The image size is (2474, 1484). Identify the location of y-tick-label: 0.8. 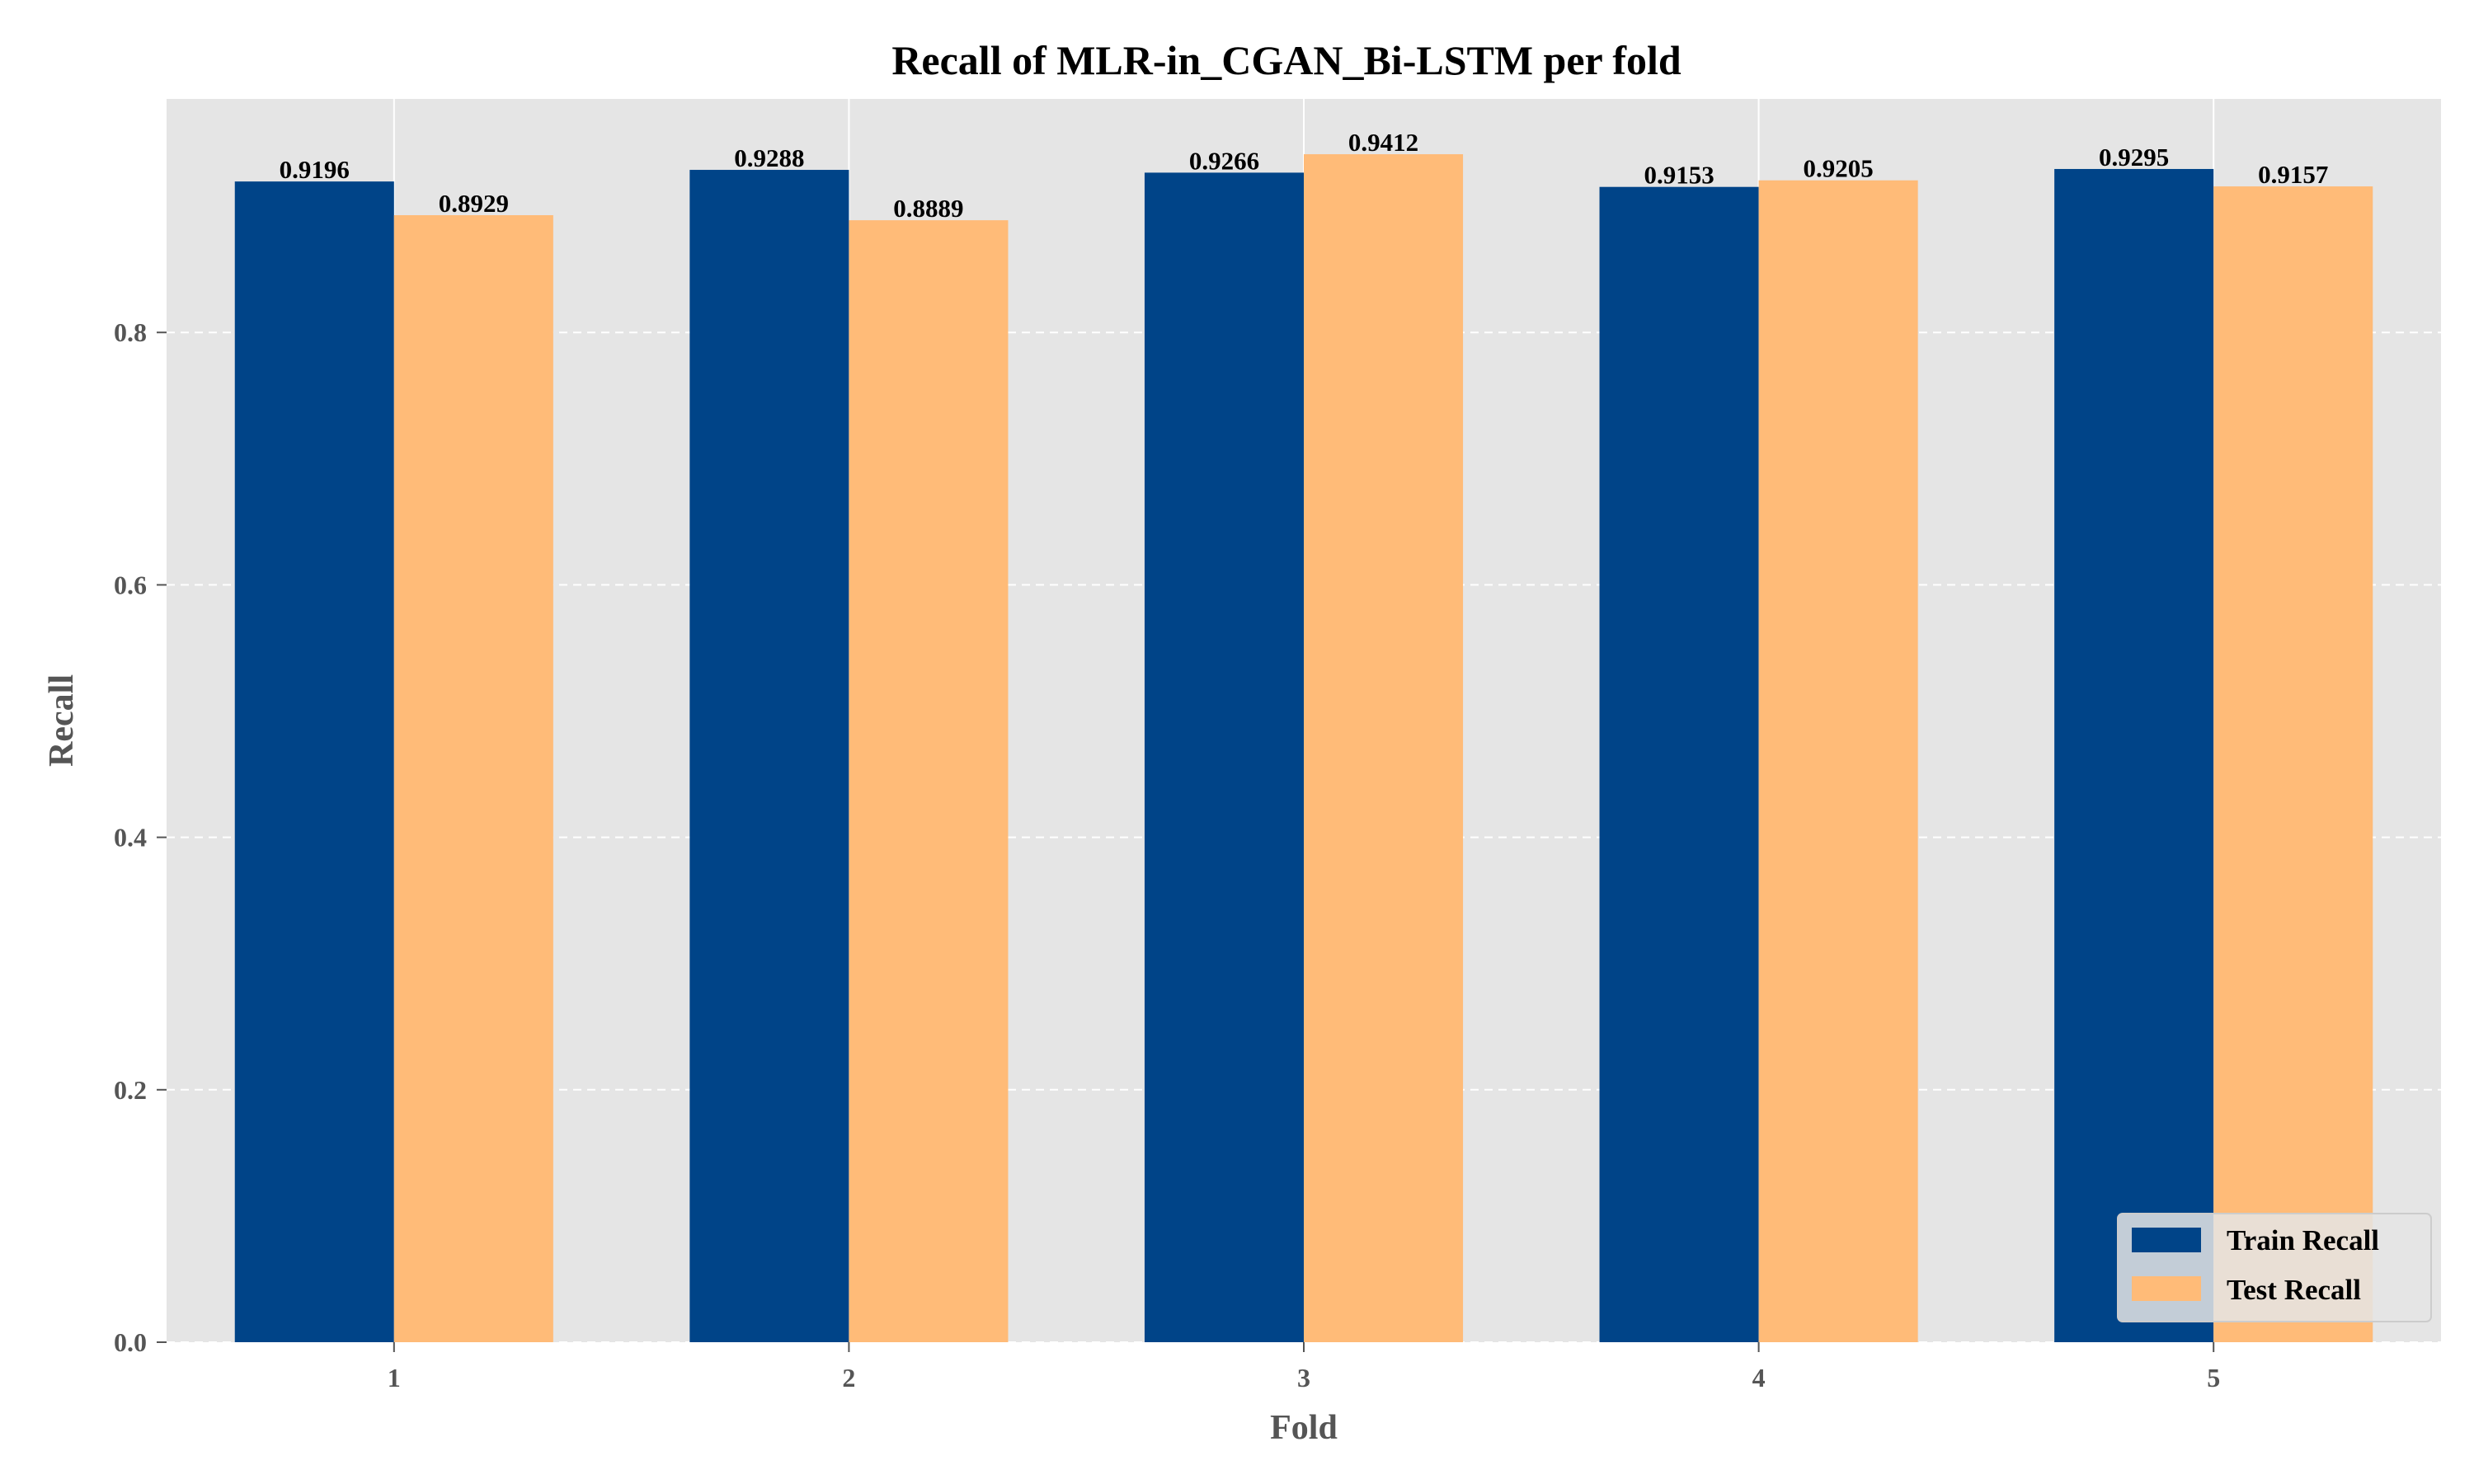
(130, 332).